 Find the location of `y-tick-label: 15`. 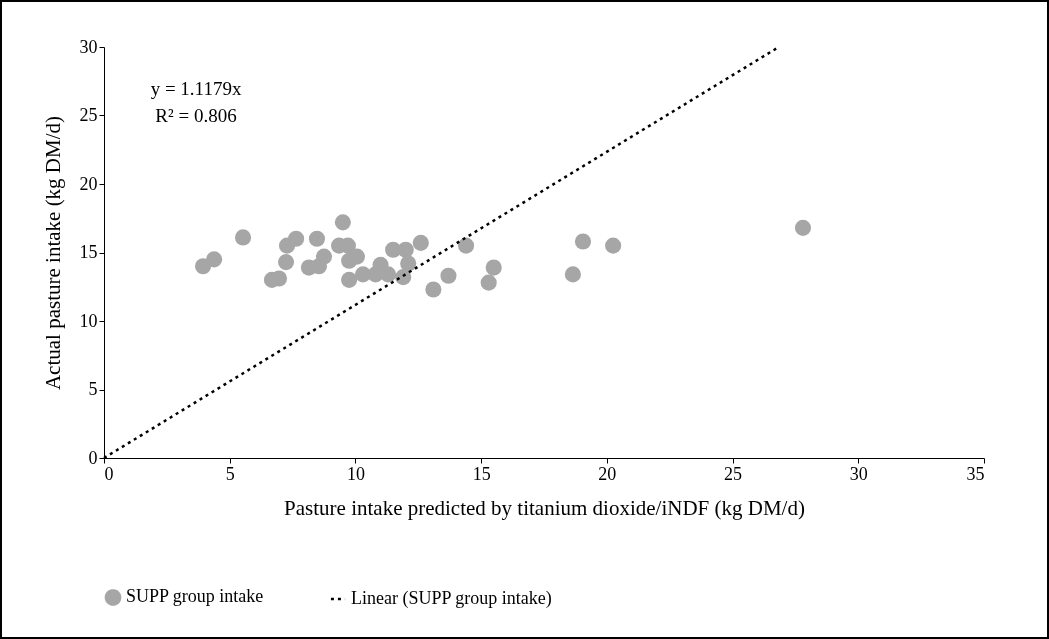

y-tick-label: 15 is located at coordinates (88, 252).